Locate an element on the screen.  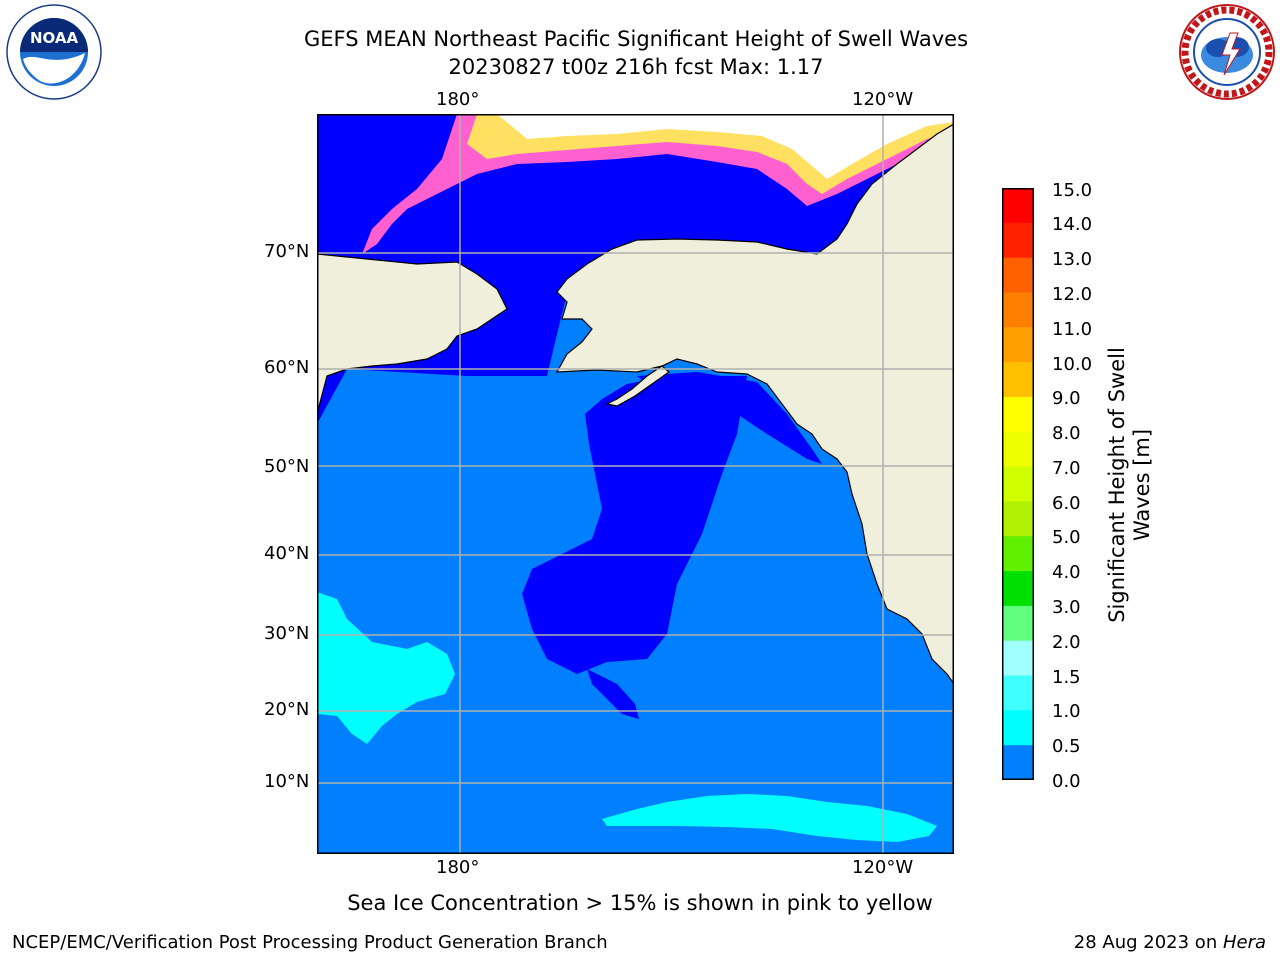
lon-label-top-180: 180° is located at coordinates (458, 99).